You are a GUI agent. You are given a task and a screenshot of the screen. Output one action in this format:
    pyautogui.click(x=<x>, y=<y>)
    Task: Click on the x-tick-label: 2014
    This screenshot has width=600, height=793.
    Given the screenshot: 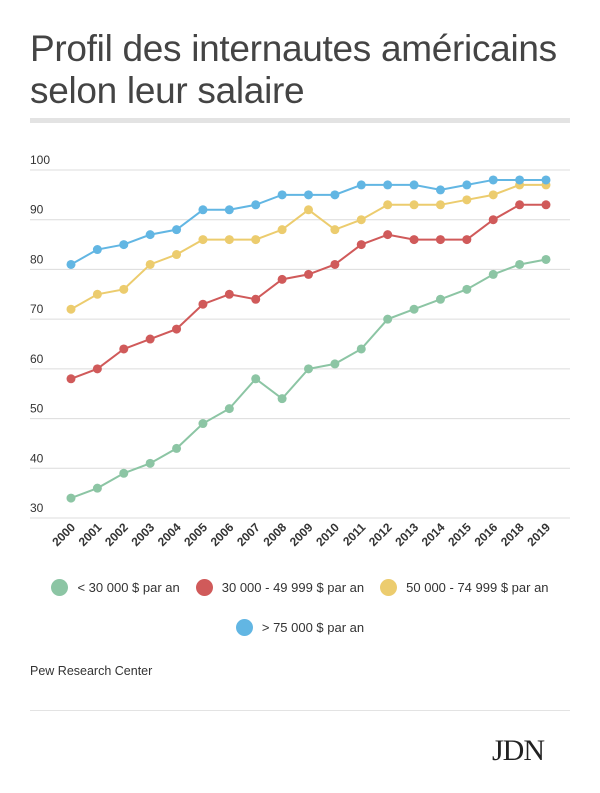 What is the action you would take?
    pyautogui.click(x=433, y=534)
    